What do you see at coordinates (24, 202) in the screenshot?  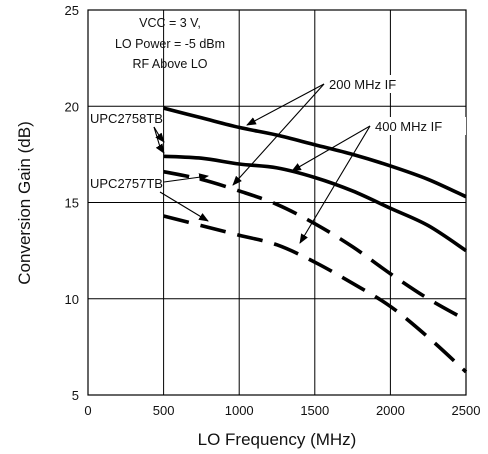 I see `y-axis-label: Conversion Gain (dB)` at bounding box center [24, 202].